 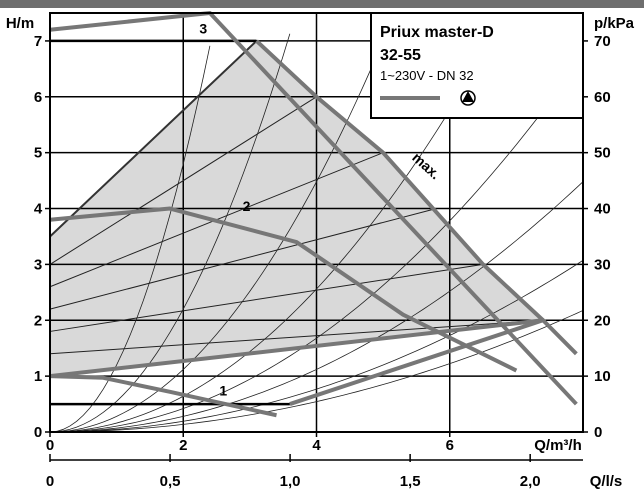 I want to click on curve-label-1: 1, so click(x=223, y=390).